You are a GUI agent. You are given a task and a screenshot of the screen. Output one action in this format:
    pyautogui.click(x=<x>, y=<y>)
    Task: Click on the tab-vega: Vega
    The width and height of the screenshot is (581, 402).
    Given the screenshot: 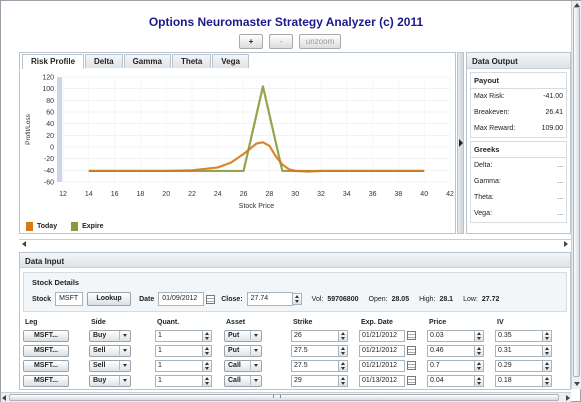 What is the action you would take?
    pyautogui.click(x=230, y=61)
    